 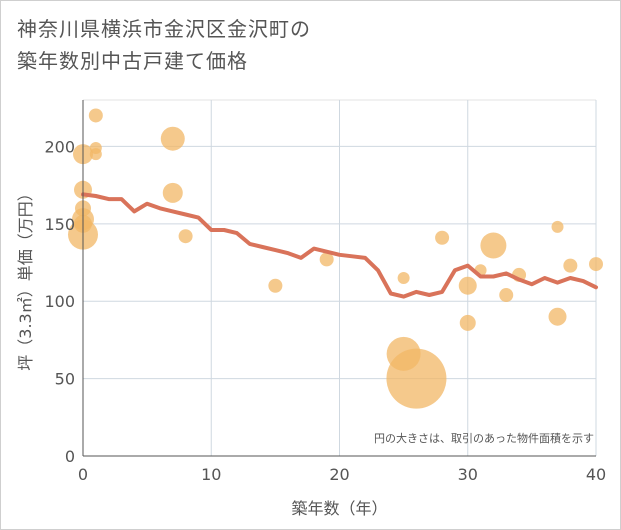 What do you see at coordinates (25, 277) in the screenshot?
I see `y-axis-label: 坪（3.3㎡）単価（万円）` at bounding box center [25, 277].